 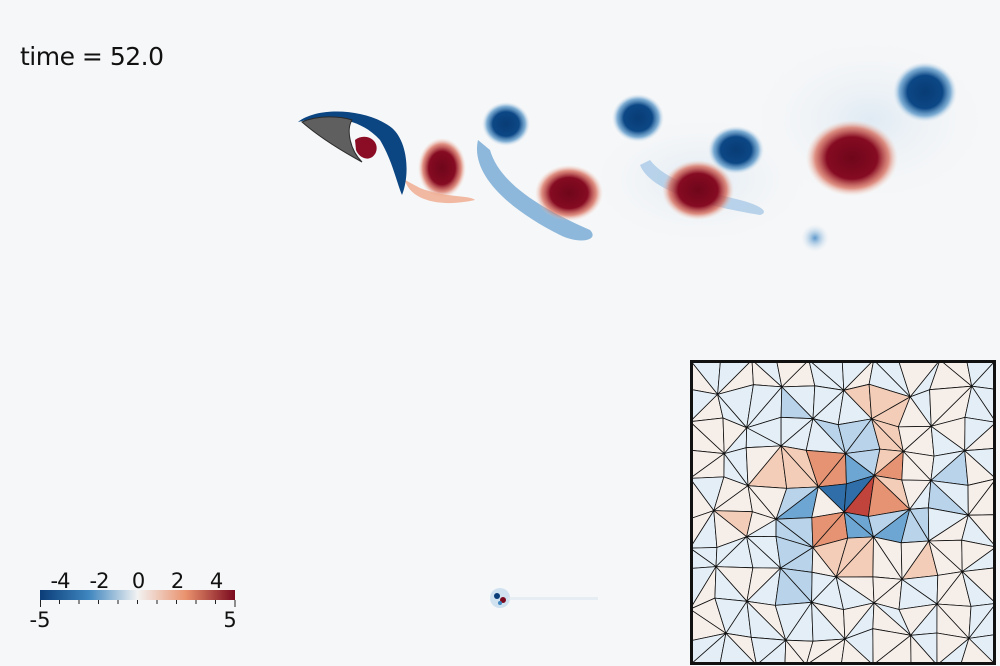 I want to click on colorbar-tick-label: 0, so click(x=138, y=581).